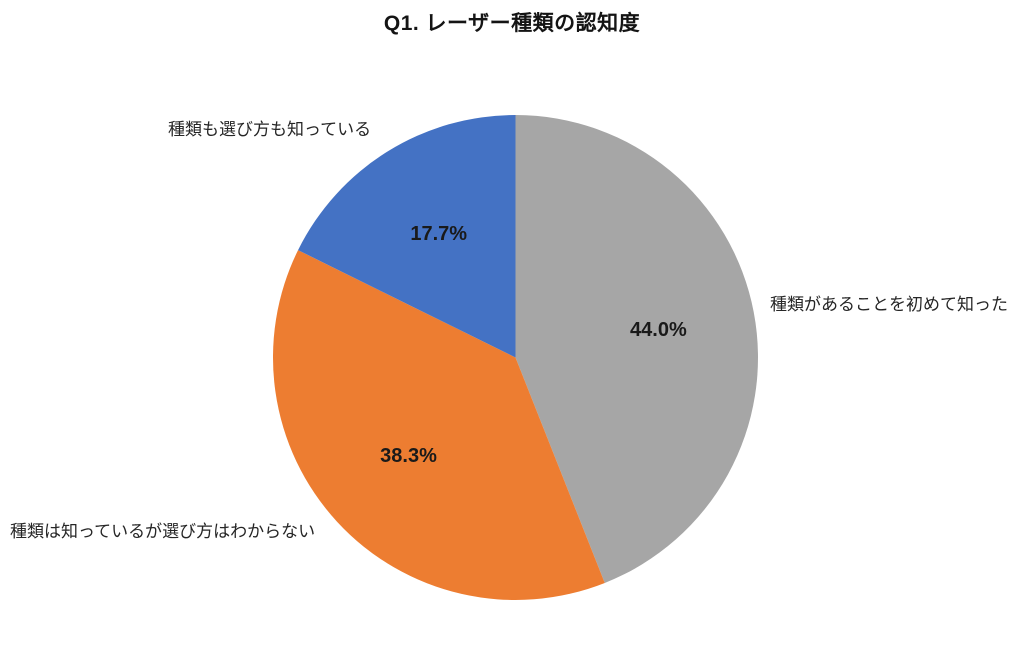  I want to click on pie-value-label-know-type-not-choice: 38.3%, so click(408, 456).